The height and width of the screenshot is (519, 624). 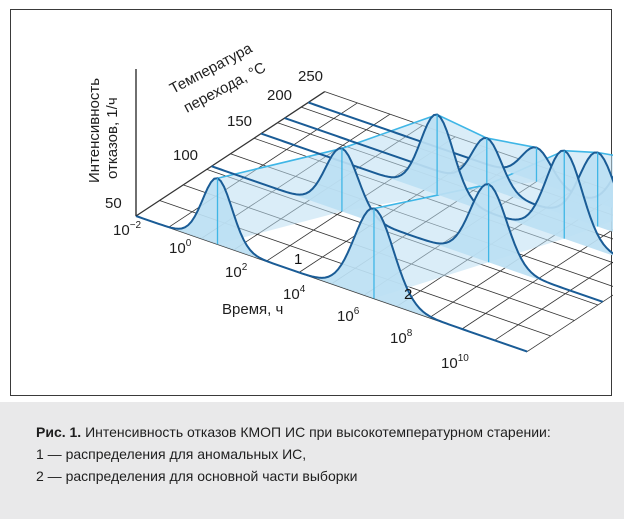 What do you see at coordinates (136, 225) in the screenshot?
I see `time-tick-exponent: −2` at bounding box center [136, 225].